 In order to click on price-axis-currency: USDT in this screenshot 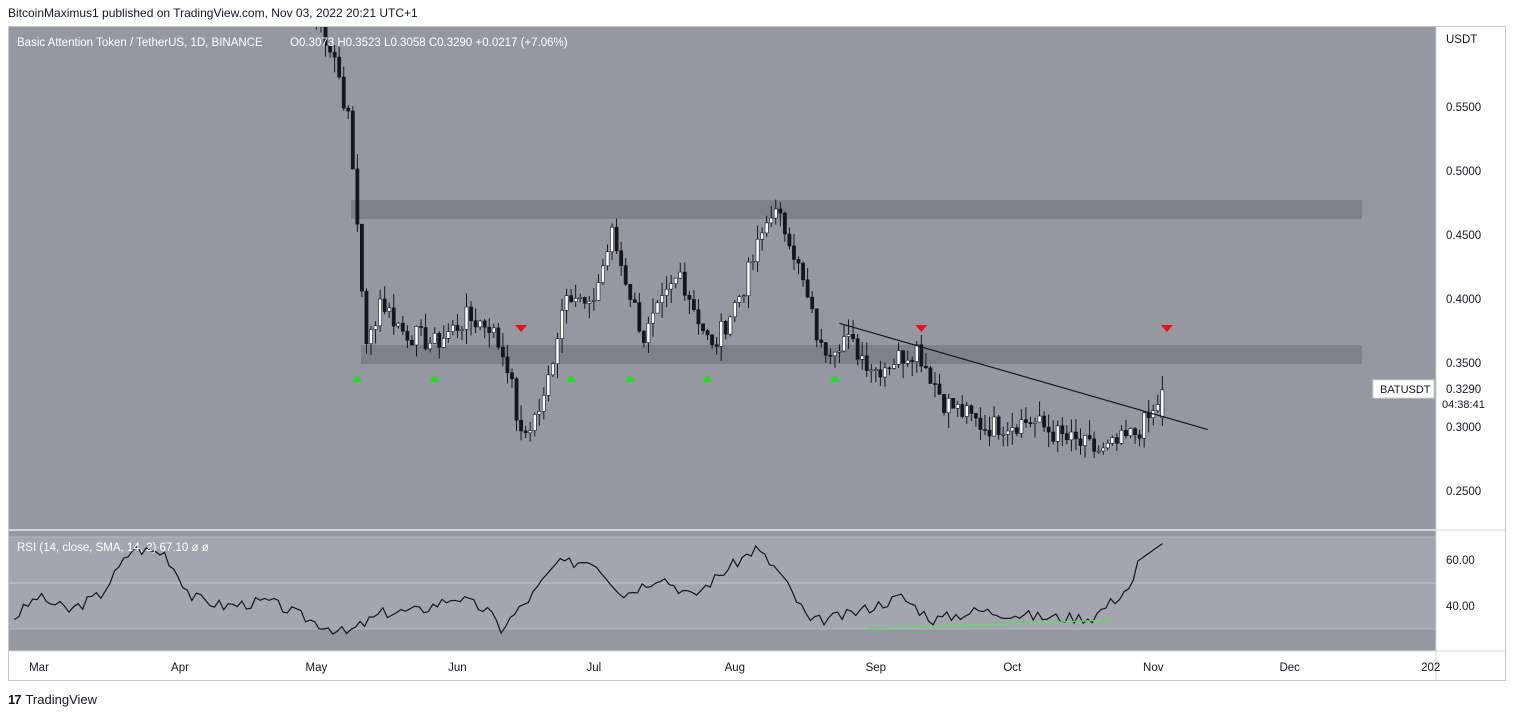, I will do `click(1461, 40)`.